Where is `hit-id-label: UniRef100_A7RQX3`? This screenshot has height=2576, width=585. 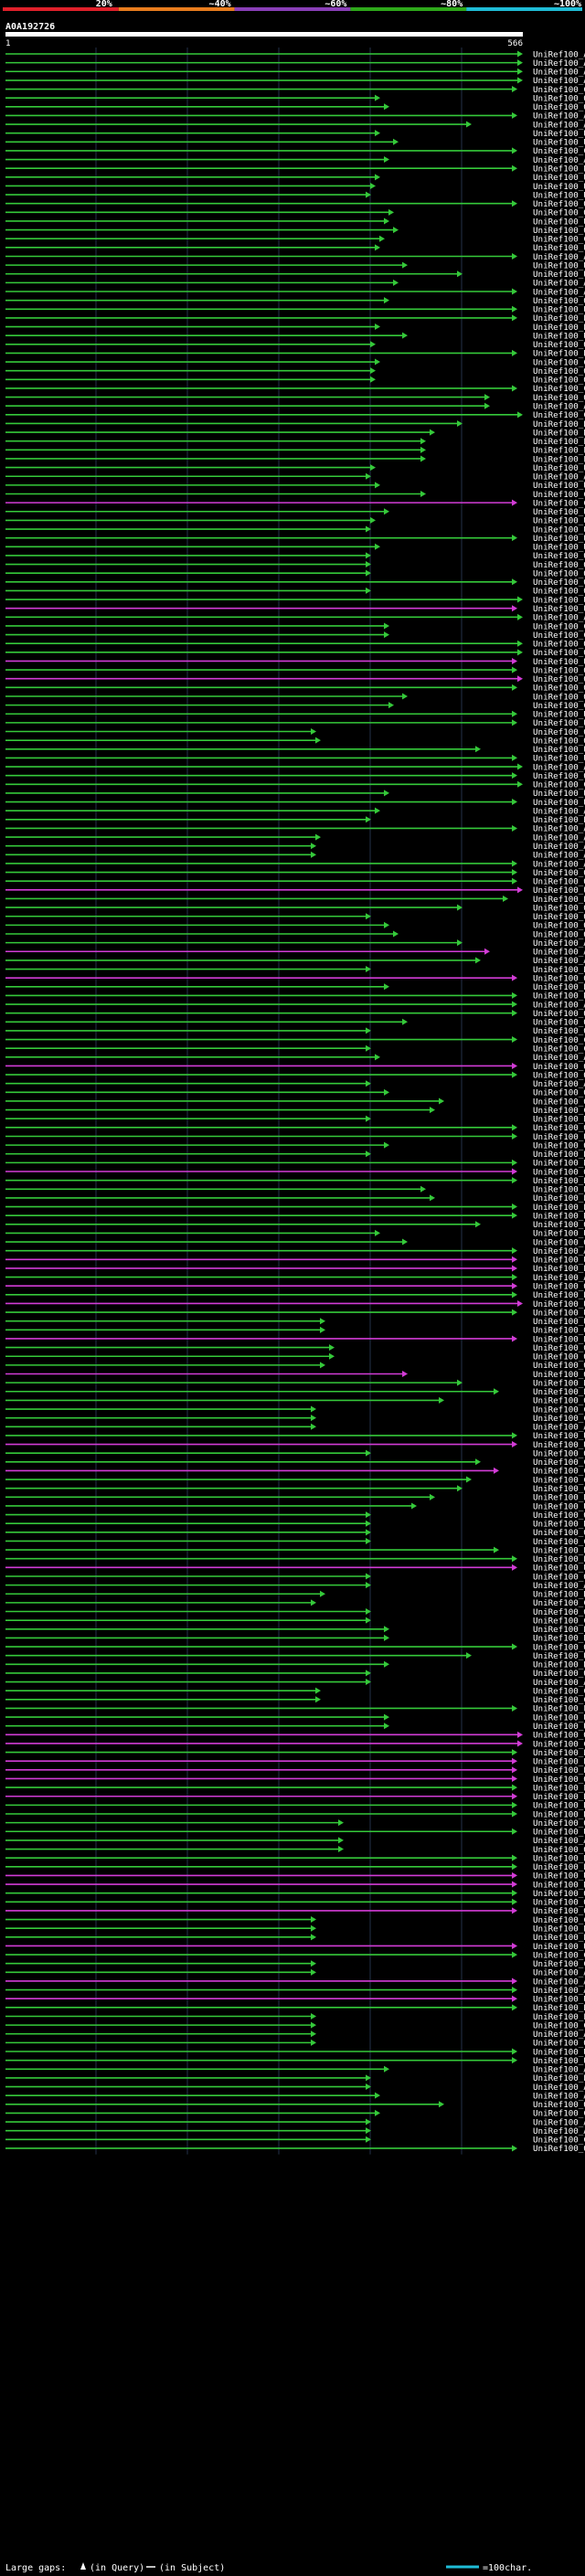
hit-id-label: UniRef100_A7RQX3 is located at coordinates (559, 1973).